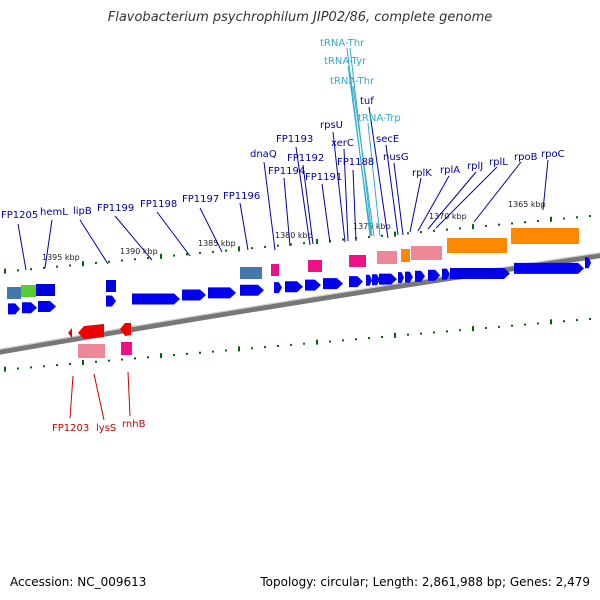 This screenshot has width=600, height=600. I want to click on gene-label: FP1188, so click(355, 162).